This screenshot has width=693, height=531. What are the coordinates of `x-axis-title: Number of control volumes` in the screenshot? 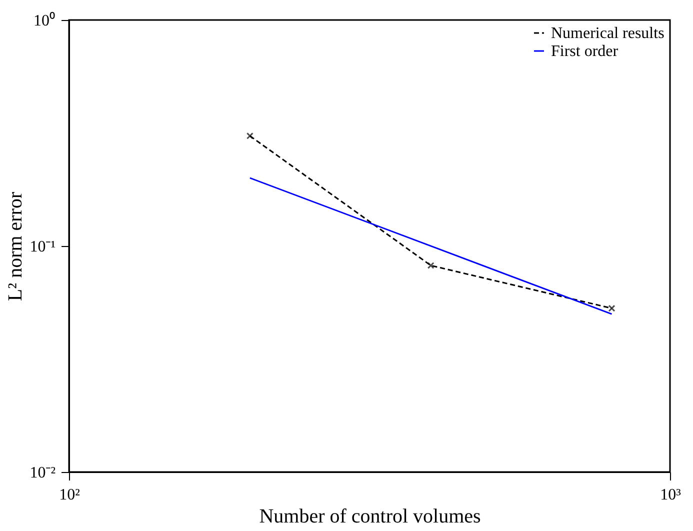 It's located at (370, 517).